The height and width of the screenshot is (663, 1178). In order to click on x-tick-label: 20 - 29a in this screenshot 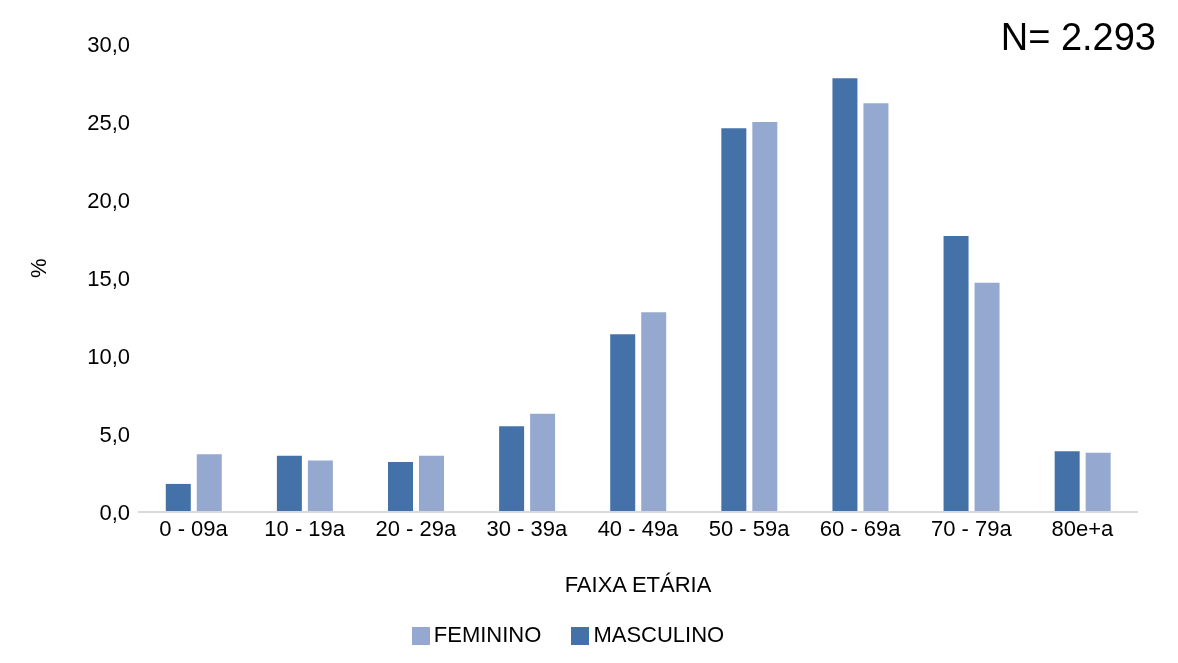, I will do `click(416, 528)`.